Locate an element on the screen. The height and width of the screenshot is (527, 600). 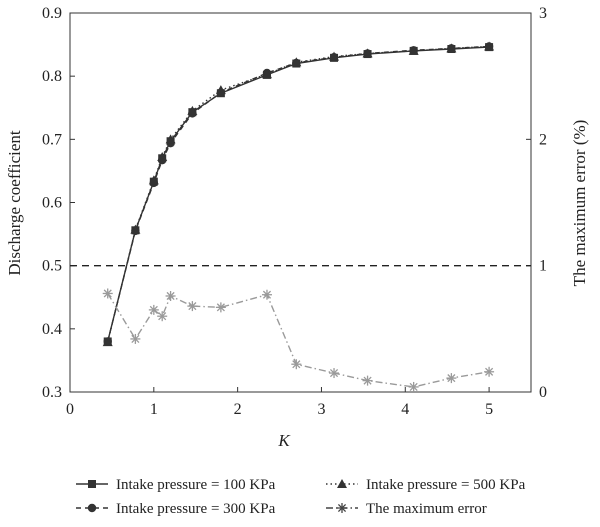
x-tick-label: 0 is located at coordinates (70, 409).